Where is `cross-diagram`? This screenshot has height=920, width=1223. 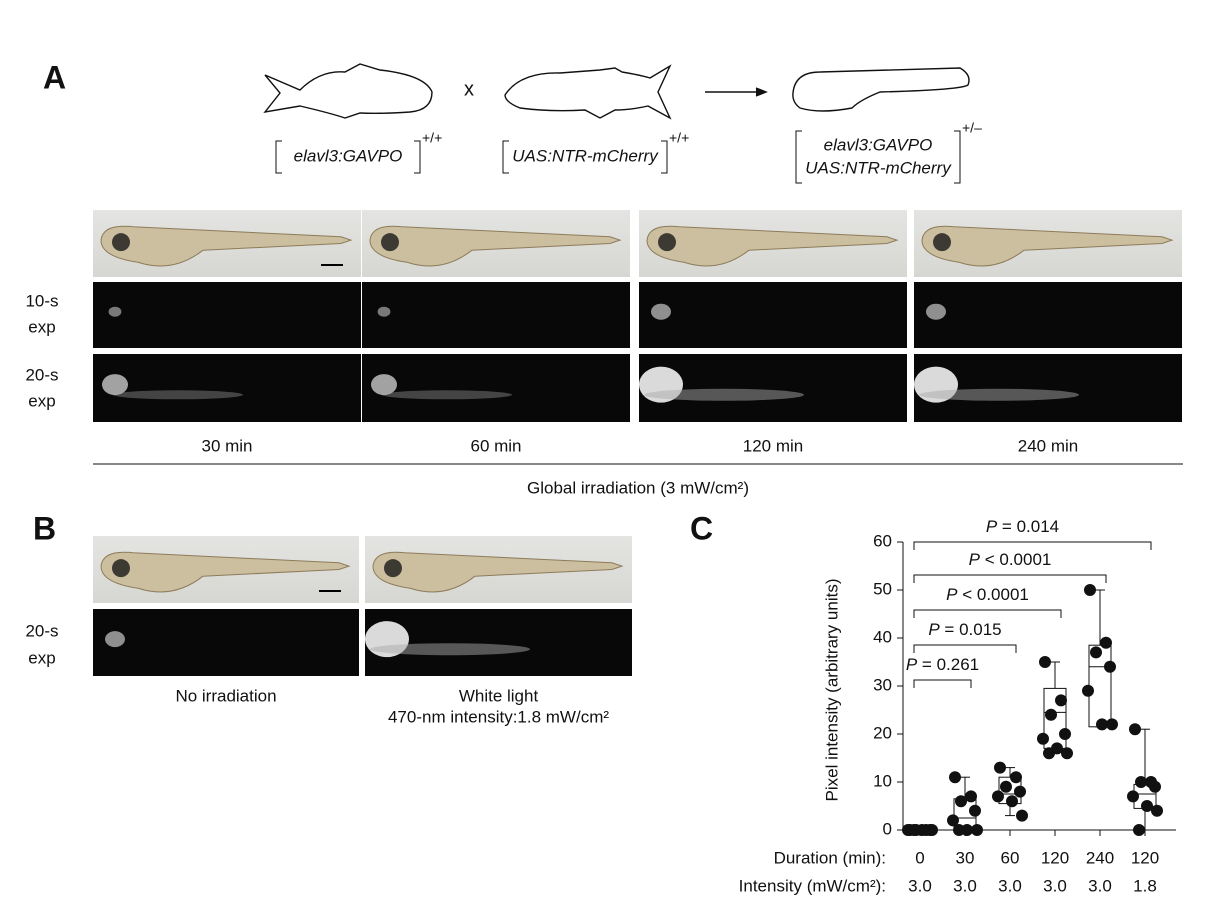 cross-diagram is located at coordinates (616, 91).